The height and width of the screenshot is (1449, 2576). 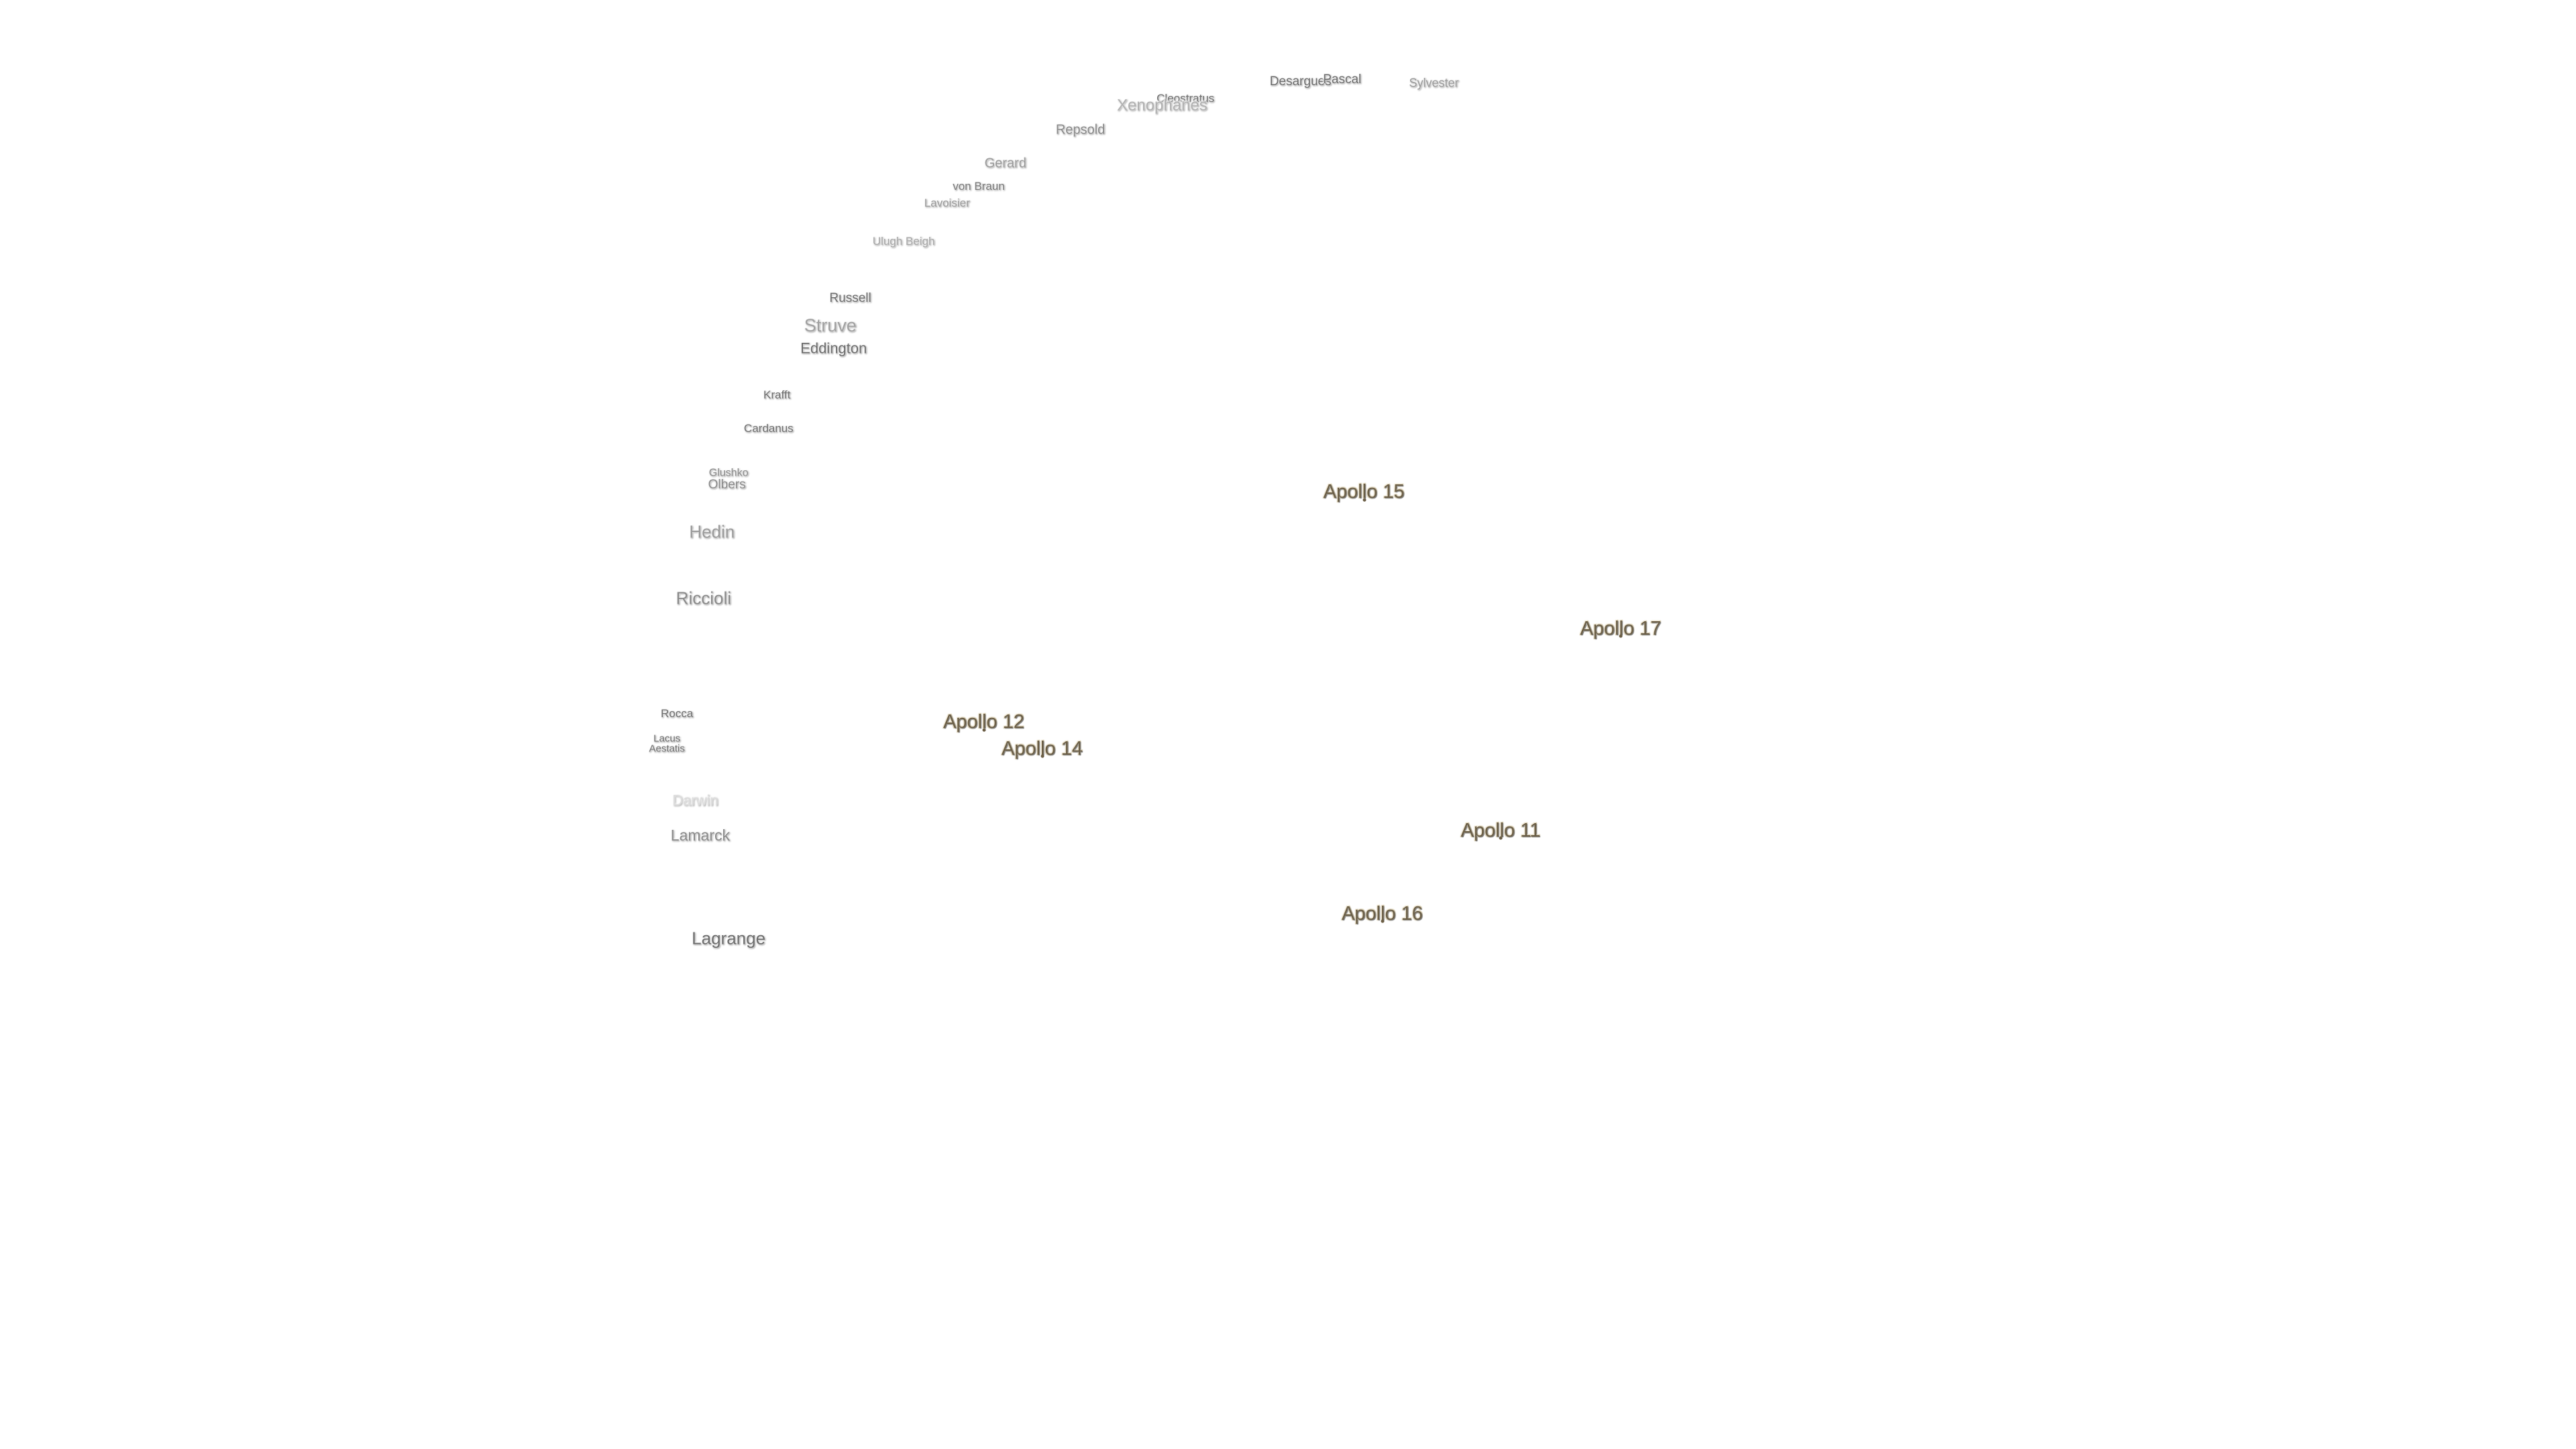 I want to click on crater-label: Krafft, so click(x=777, y=395).